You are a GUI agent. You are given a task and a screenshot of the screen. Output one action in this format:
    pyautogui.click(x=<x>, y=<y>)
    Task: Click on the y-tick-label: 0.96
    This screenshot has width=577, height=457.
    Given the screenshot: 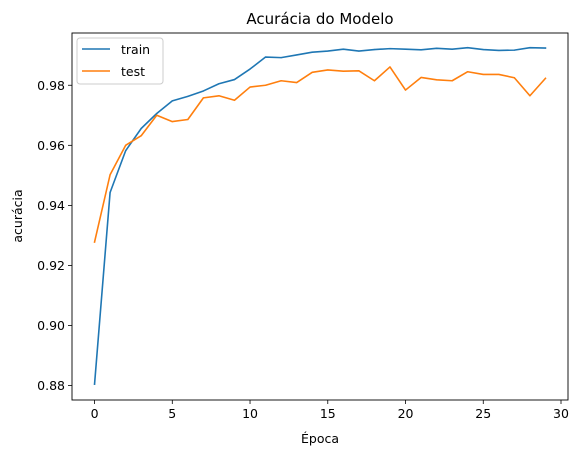 What is the action you would take?
    pyautogui.click(x=51, y=145)
    